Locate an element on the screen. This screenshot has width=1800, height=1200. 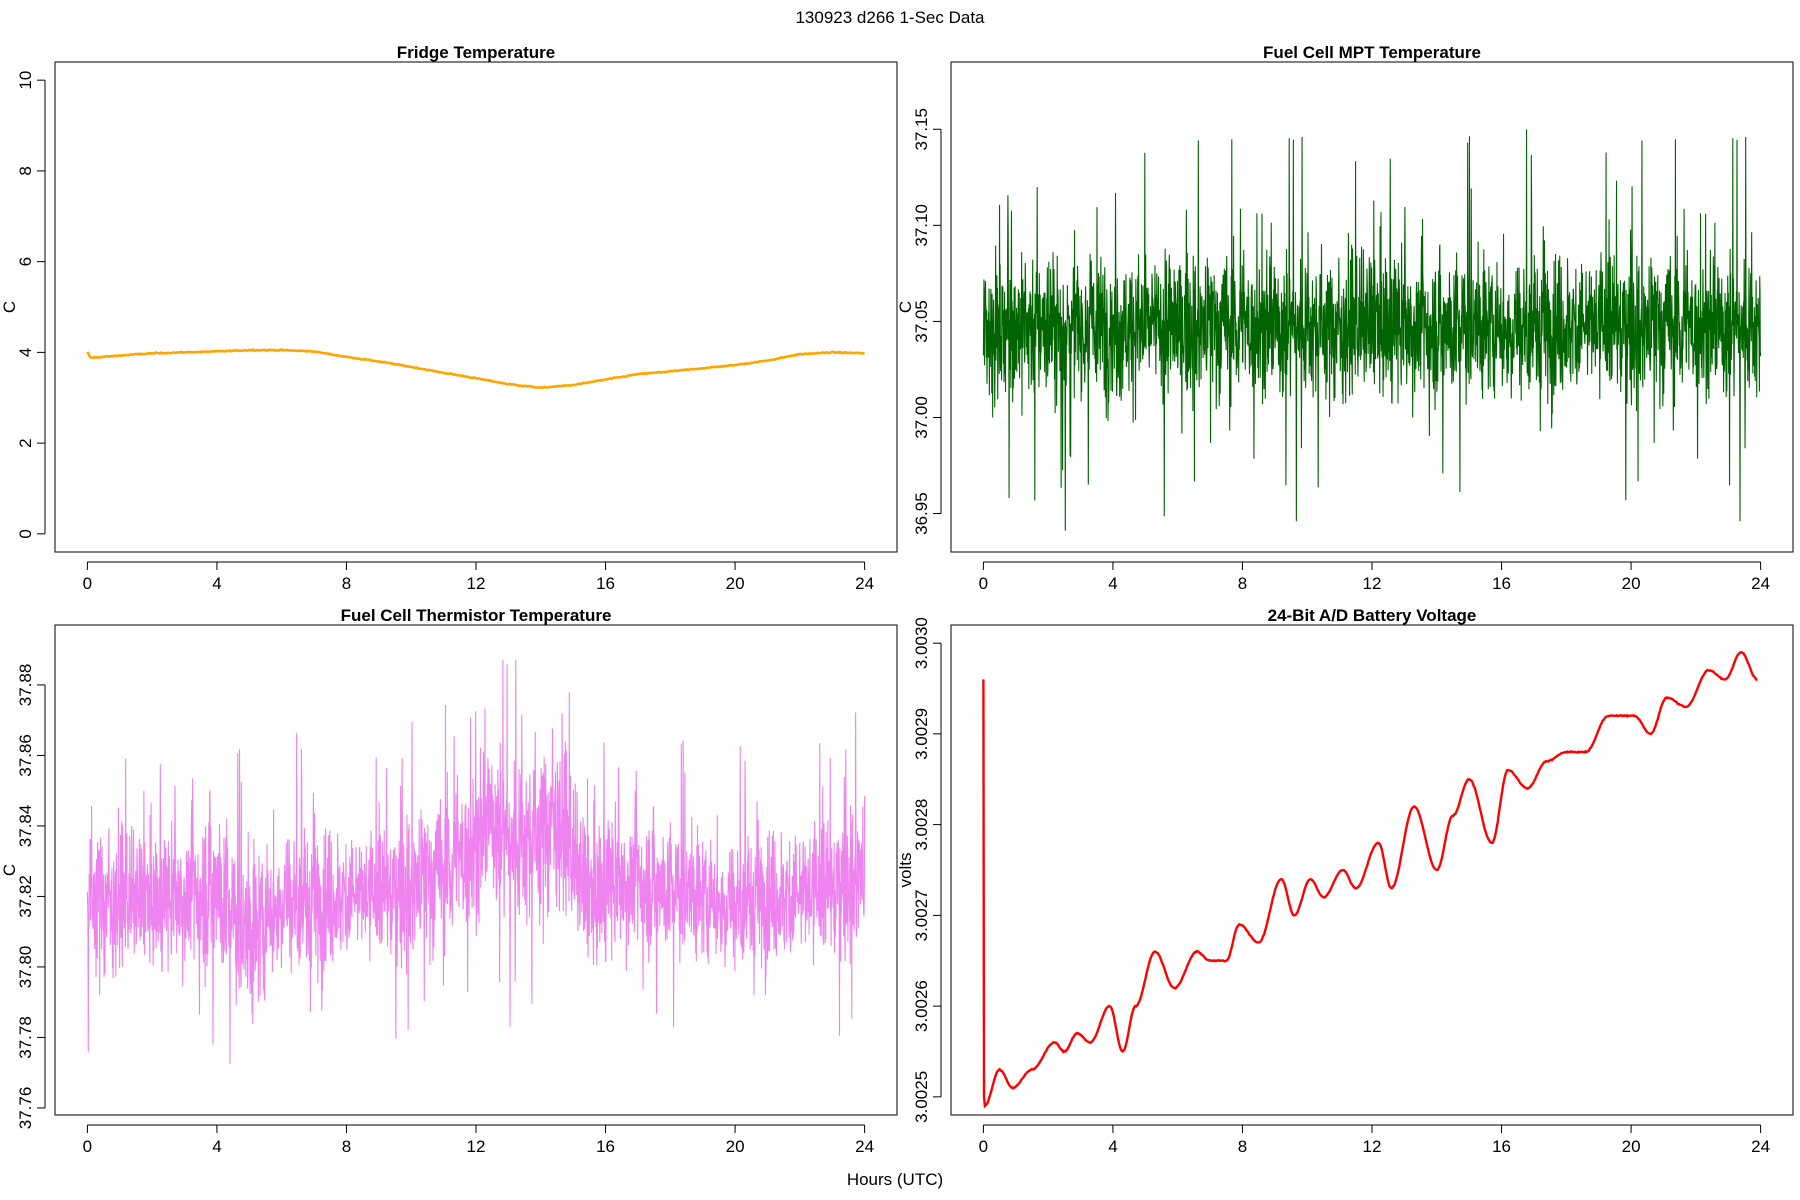
mpt-title: Fuel Cell MPT Temperature is located at coordinates (1372, 52).